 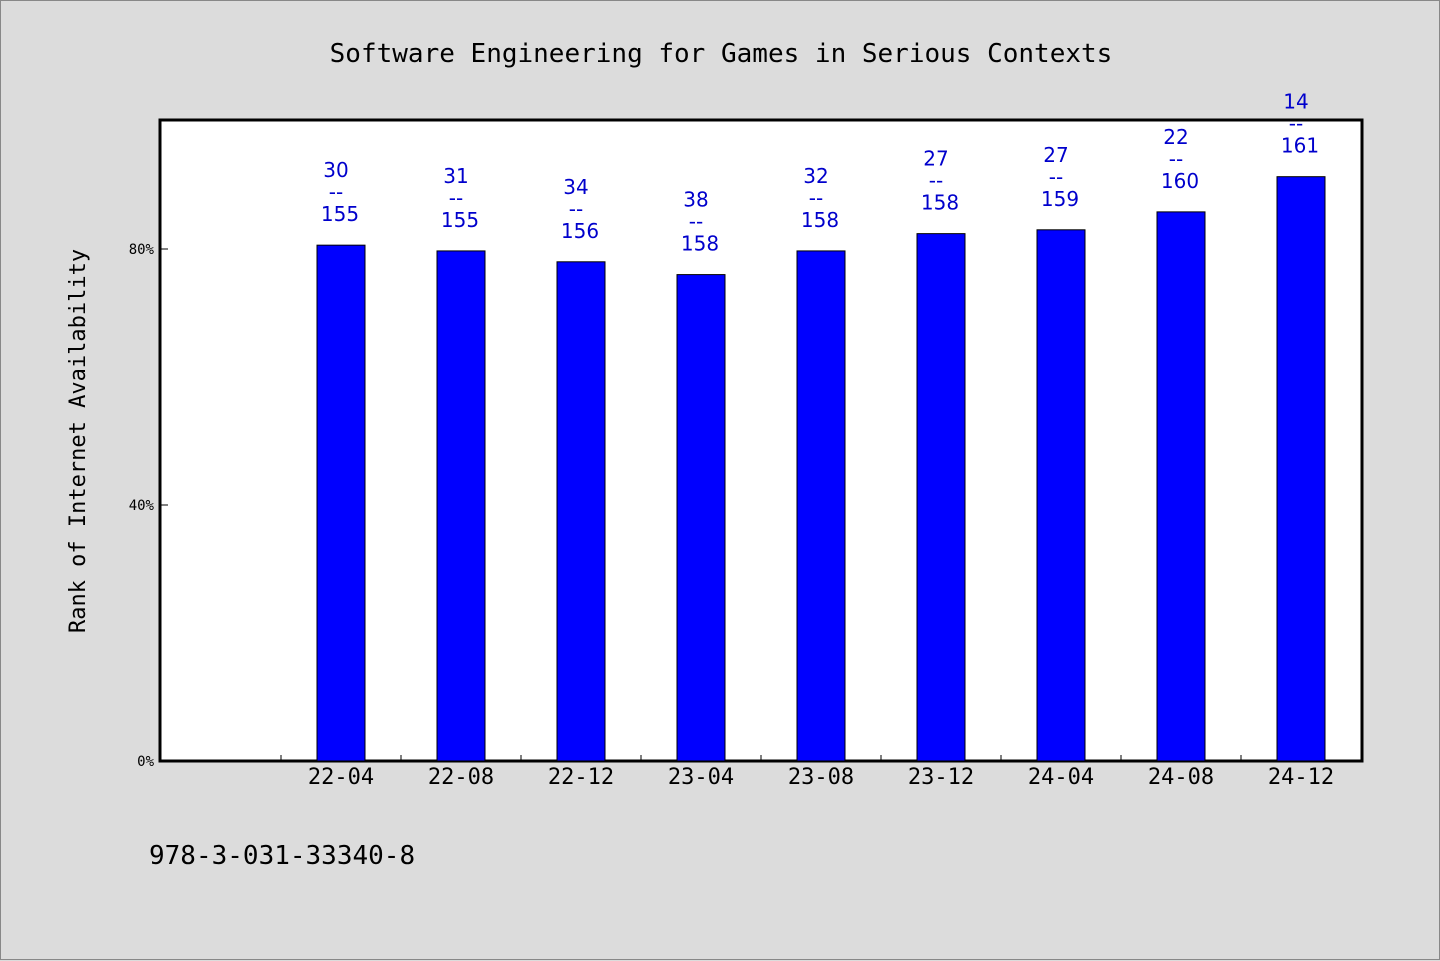 What do you see at coordinates (815, 176) in the screenshot?
I see `data-label-rank: 32` at bounding box center [815, 176].